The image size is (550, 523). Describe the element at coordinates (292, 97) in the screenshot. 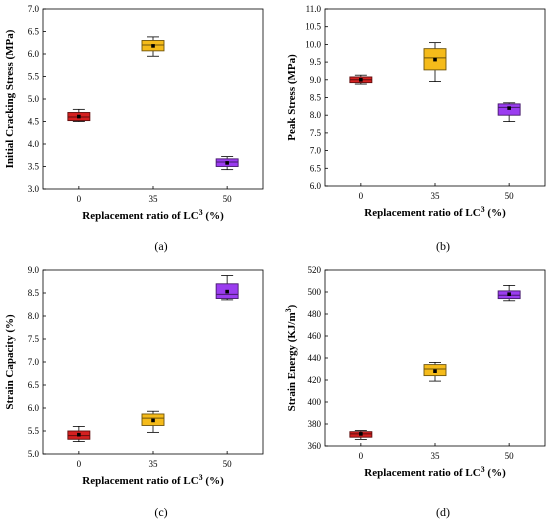

I see `y-axis-title: Peak Stress (MPa)` at that location.